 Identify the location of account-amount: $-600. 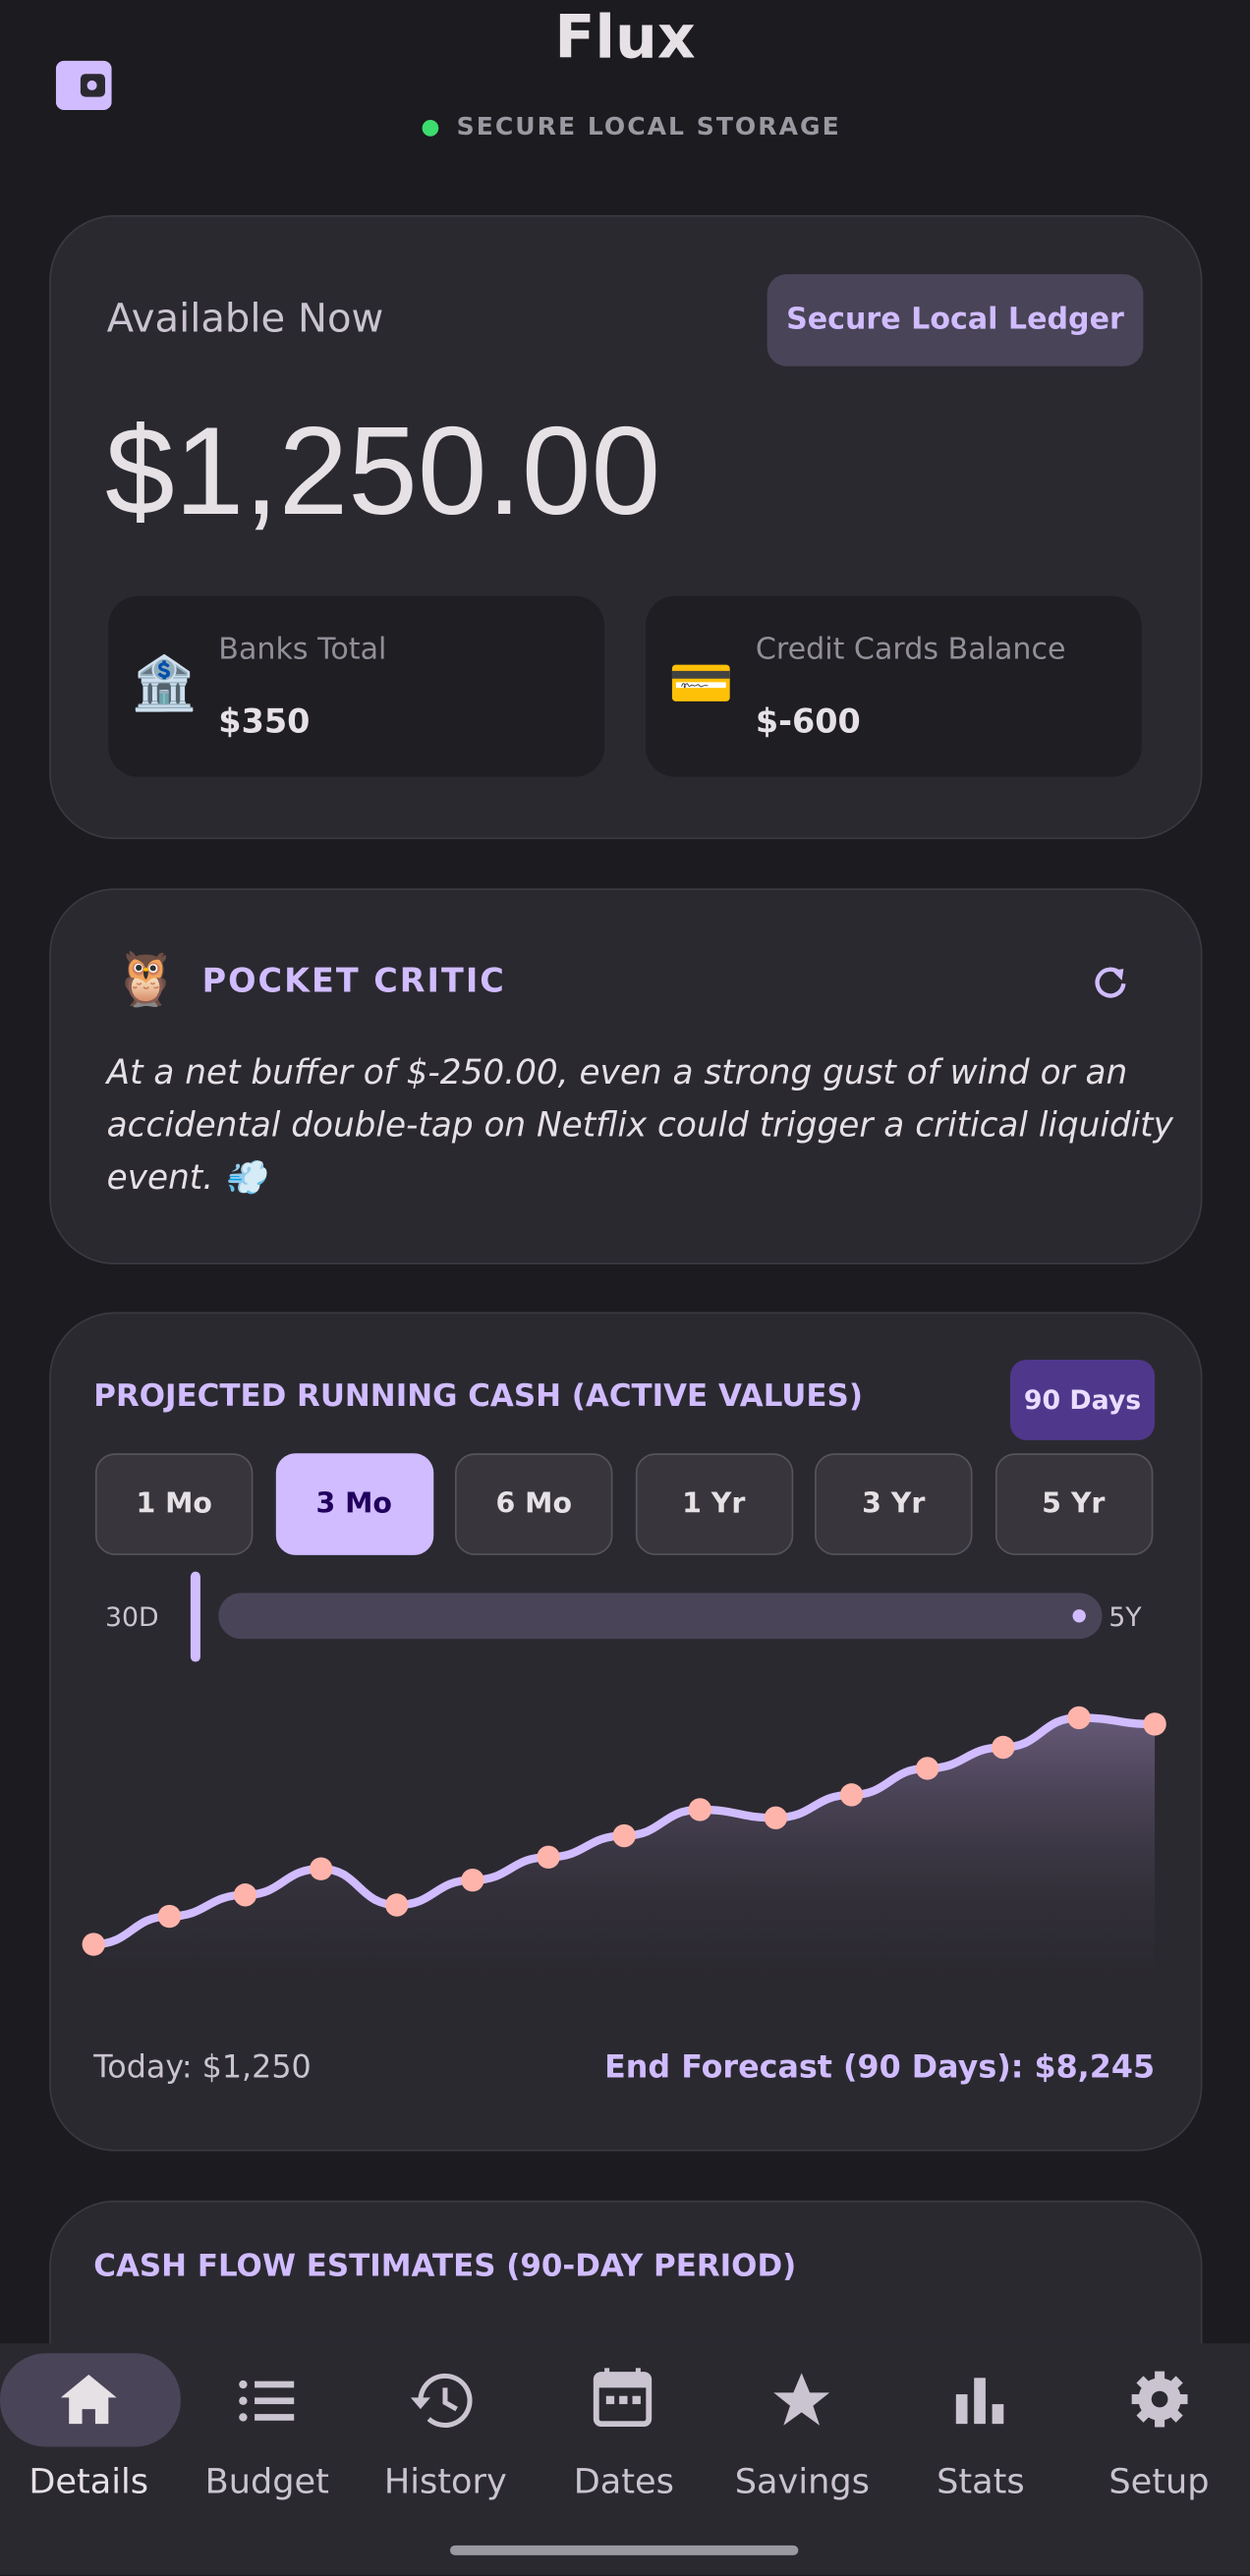
(808, 720).